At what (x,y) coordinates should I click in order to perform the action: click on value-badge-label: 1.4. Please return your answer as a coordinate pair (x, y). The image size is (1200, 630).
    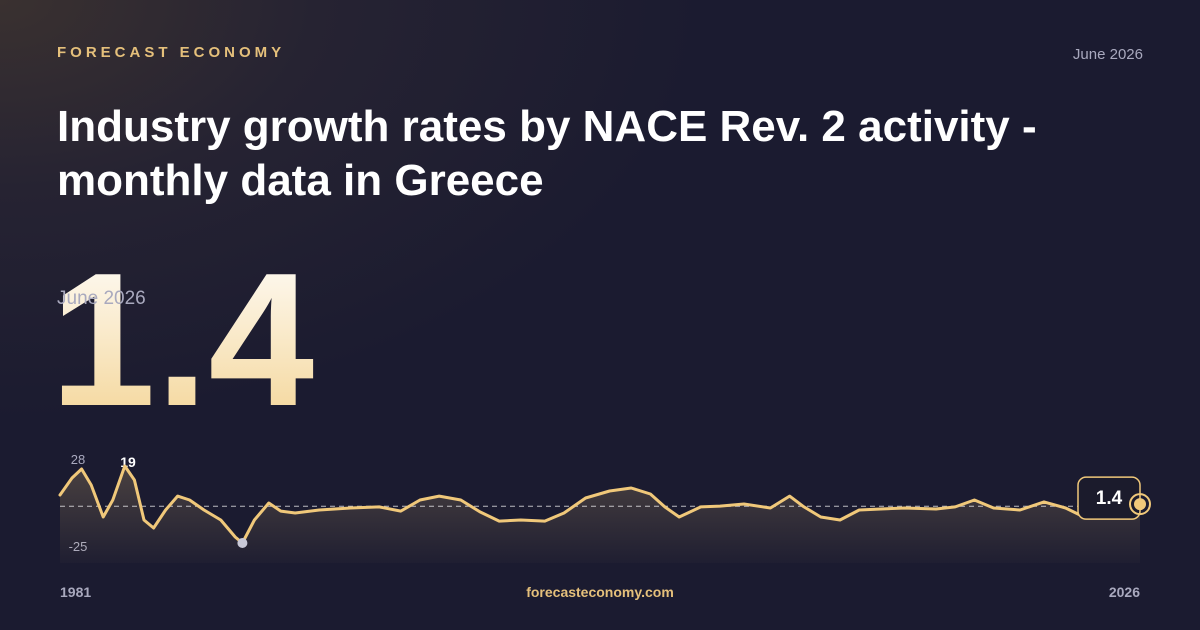
    Looking at the image, I should click on (1109, 498).